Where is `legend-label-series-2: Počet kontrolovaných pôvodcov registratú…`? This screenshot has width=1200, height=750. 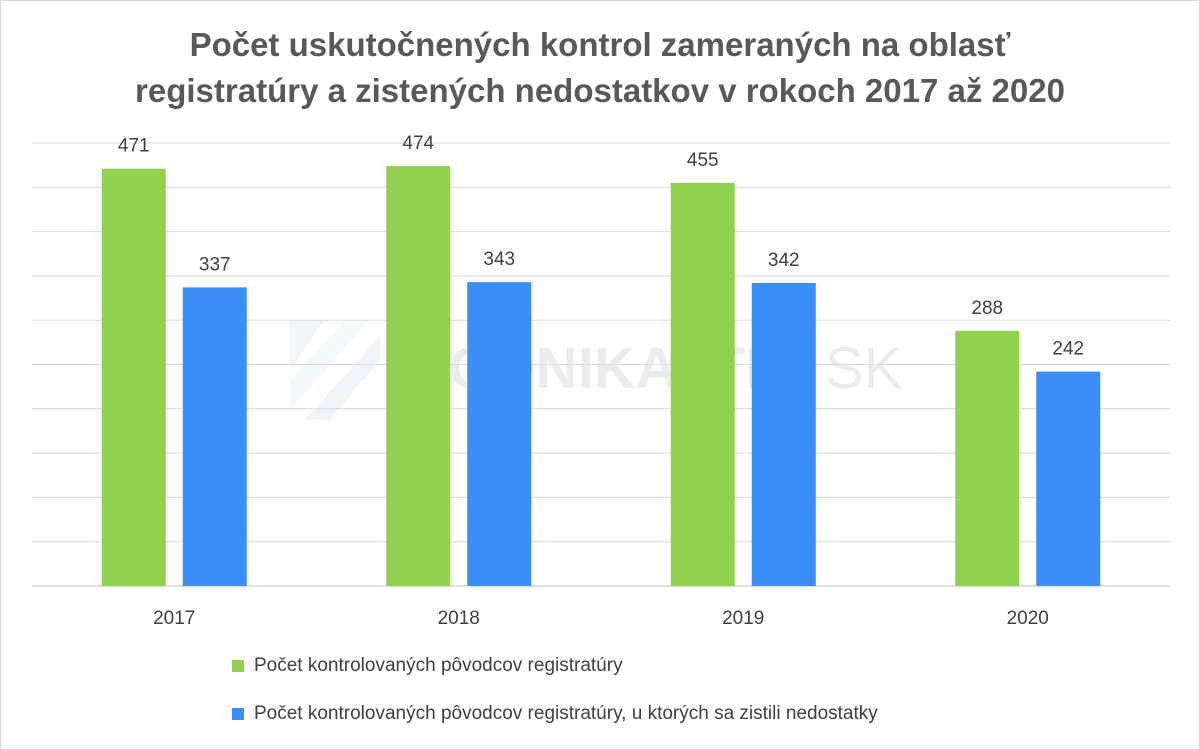 legend-label-series-2: Počet kontrolovaných pôvodcov registratú… is located at coordinates (566, 713).